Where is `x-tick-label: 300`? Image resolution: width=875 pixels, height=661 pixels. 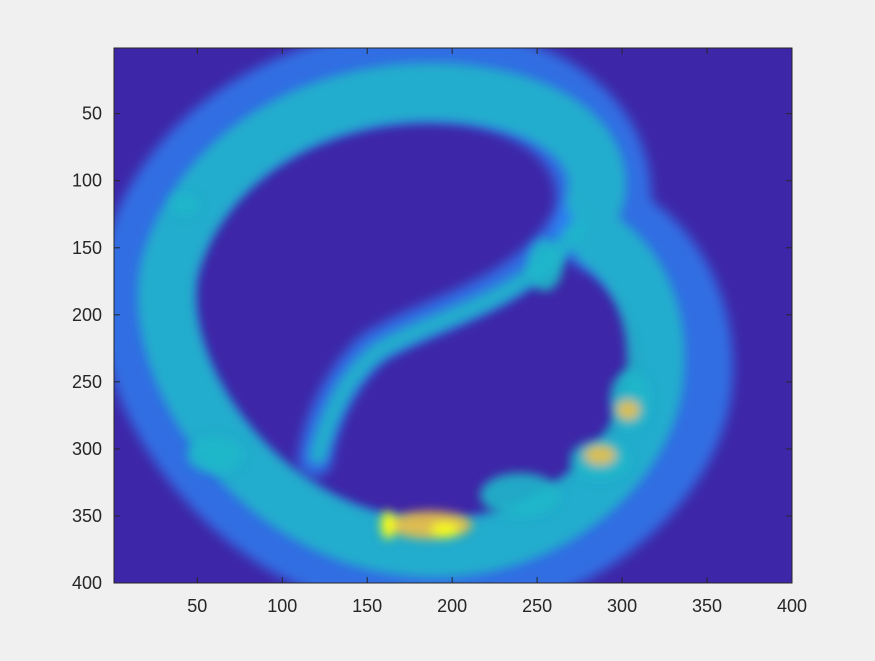
x-tick-label: 300 is located at coordinates (622, 606).